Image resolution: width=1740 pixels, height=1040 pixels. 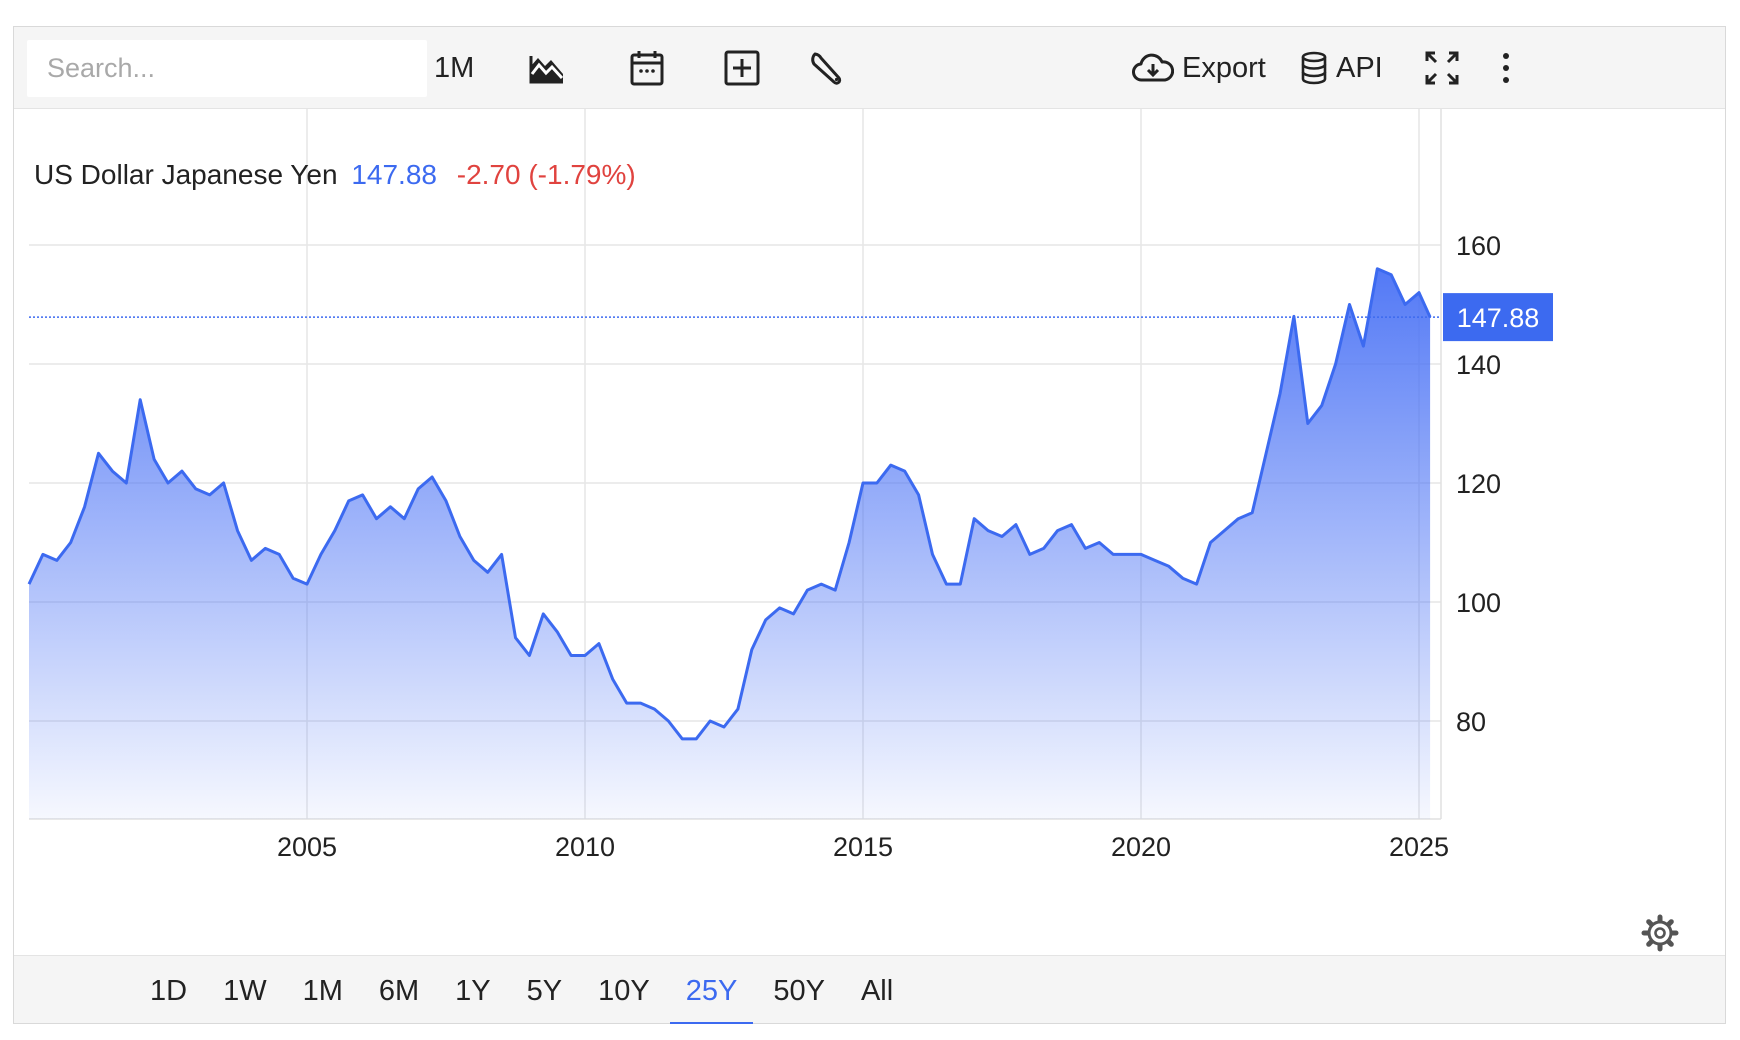 I want to click on last-value-badge-label: 147.88, so click(x=1498, y=318).